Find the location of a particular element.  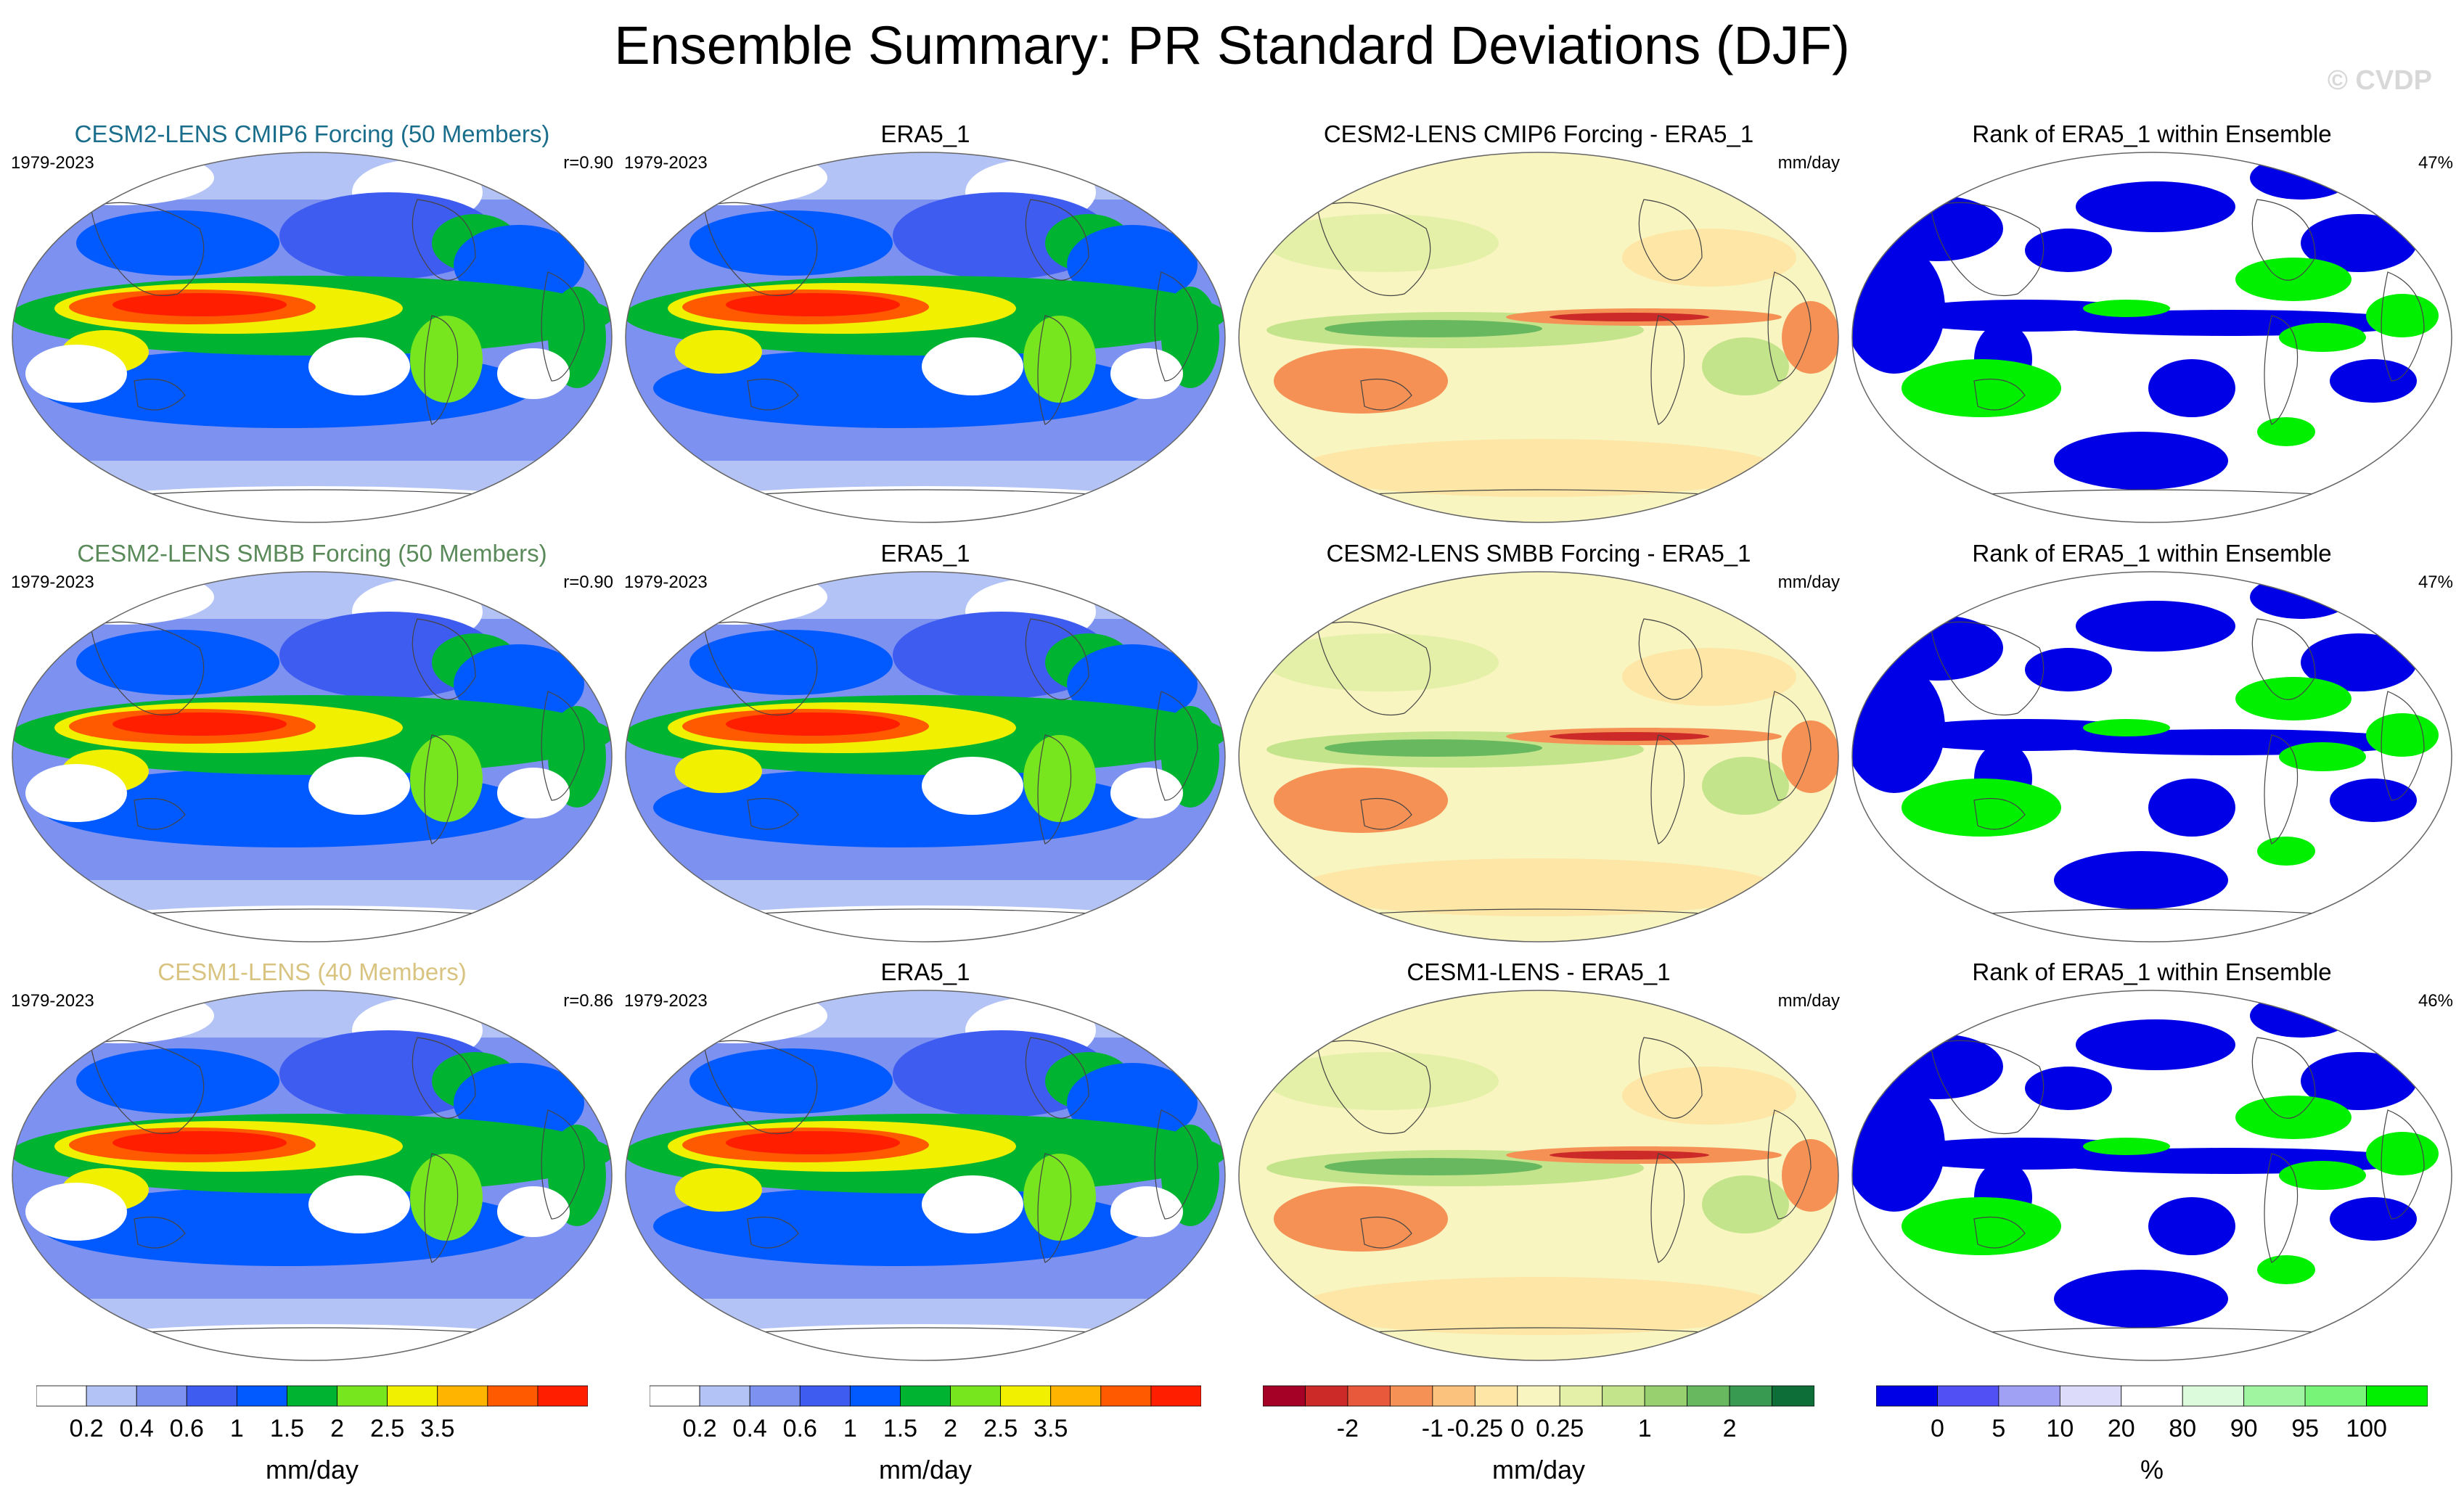

obs-map is located at coordinates (926, 756).